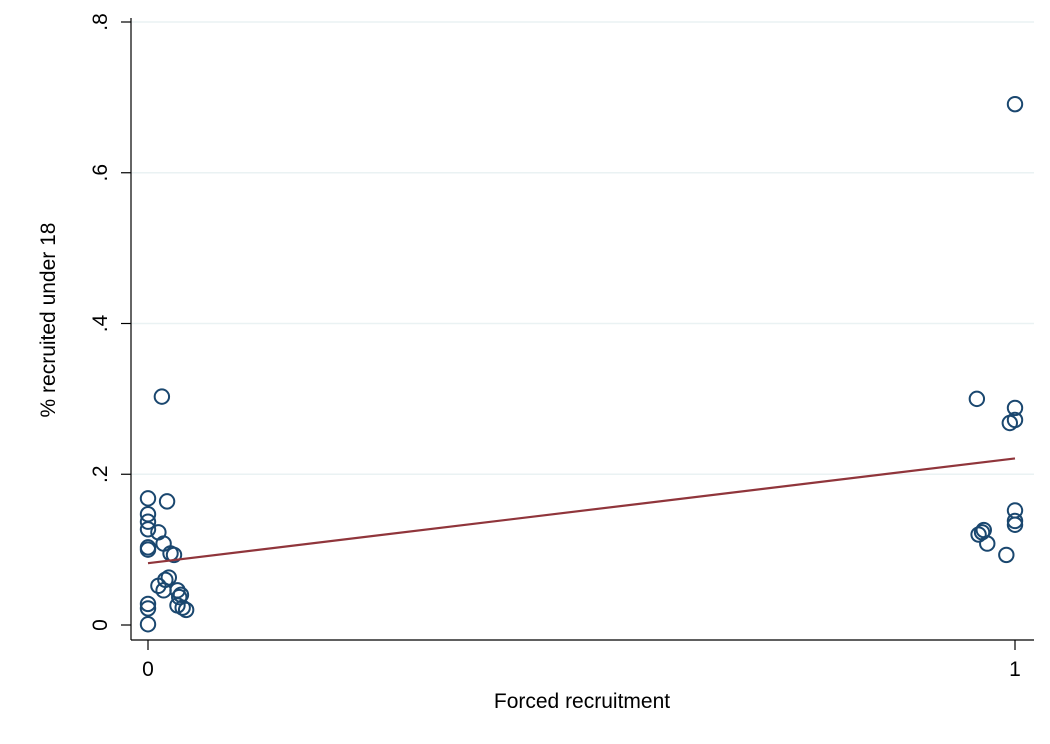 The width and height of the screenshot is (1050, 744). What do you see at coordinates (582, 701) in the screenshot?
I see `x-axis-title: Forced recruitment` at bounding box center [582, 701].